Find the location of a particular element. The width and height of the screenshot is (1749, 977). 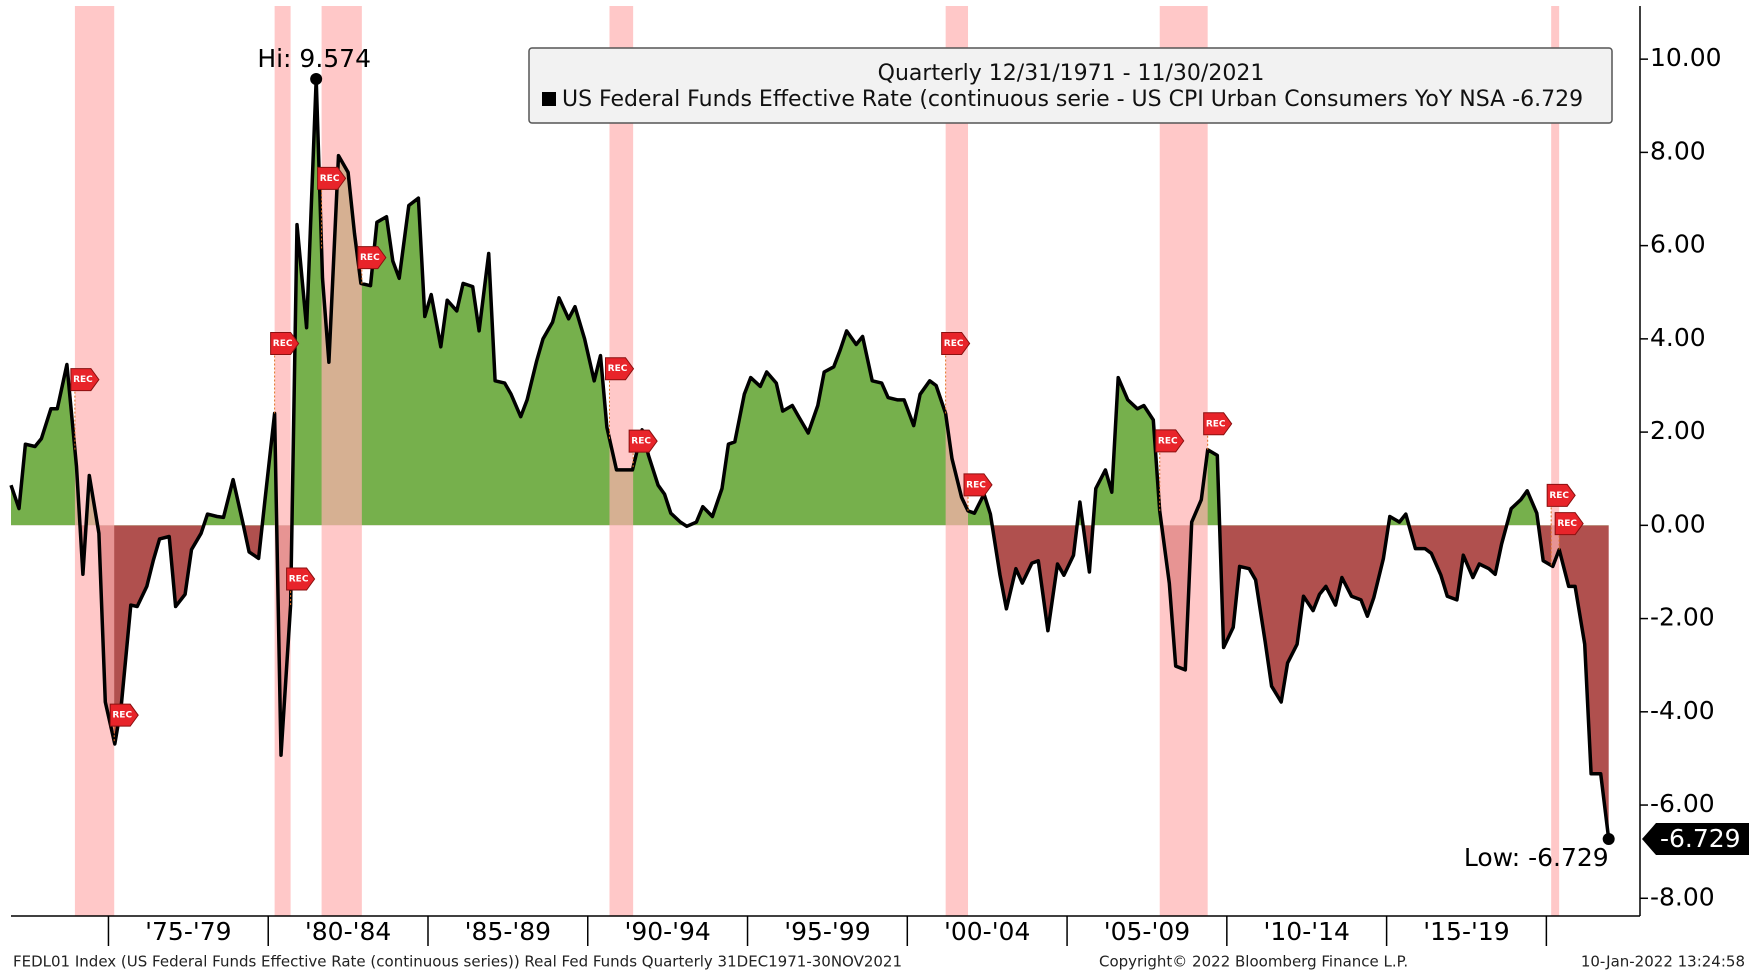

y-tick-label: -6.00 is located at coordinates (1682, 803).